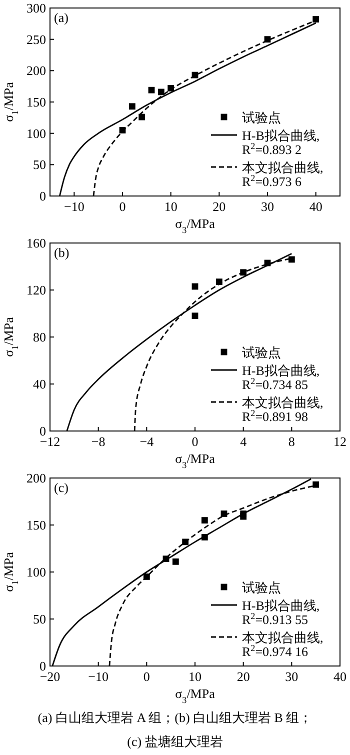 Image resolution: width=350 pixels, height=755 pixels. What do you see at coordinates (39, 384) in the screenshot?
I see `y-tick-label: 40` at bounding box center [39, 384].